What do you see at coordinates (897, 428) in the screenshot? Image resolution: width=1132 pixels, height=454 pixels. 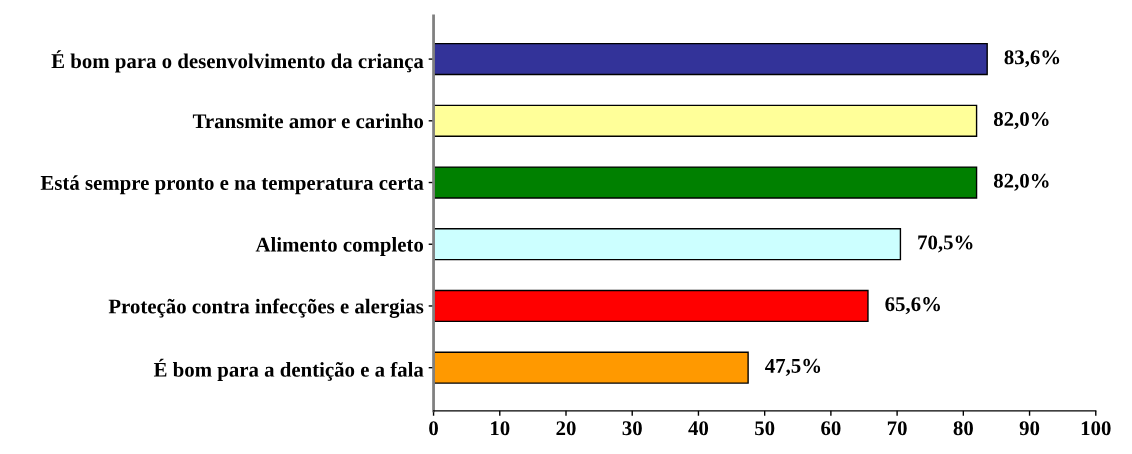 I see `x-tick-label: 70` at bounding box center [897, 428].